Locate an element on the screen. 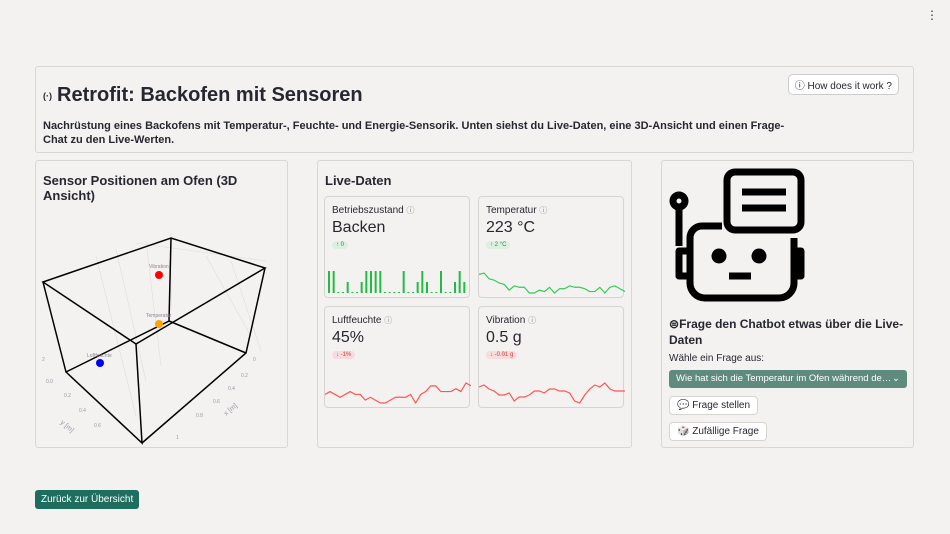  metric-label: Temperatur ⓘ is located at coordinates (516, 210).